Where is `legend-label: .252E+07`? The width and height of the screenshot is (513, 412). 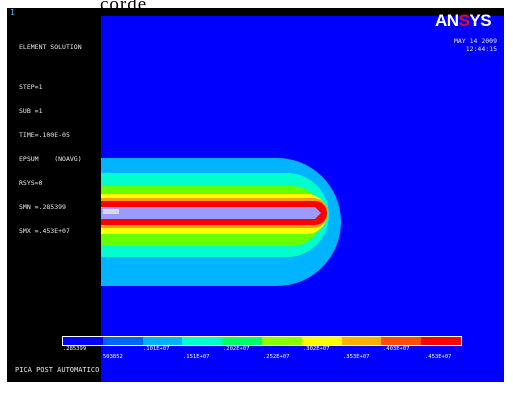
legend-label: .252E+07 is located at coordinates (276, 357).